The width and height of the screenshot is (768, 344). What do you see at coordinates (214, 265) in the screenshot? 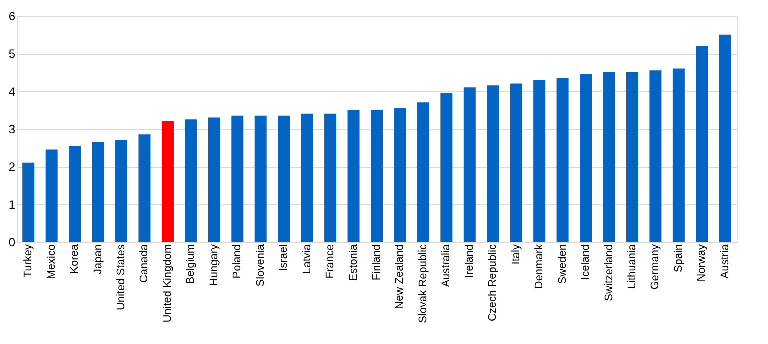
I see `x-tick-label: Hungary` at bounding box center [214, 265].